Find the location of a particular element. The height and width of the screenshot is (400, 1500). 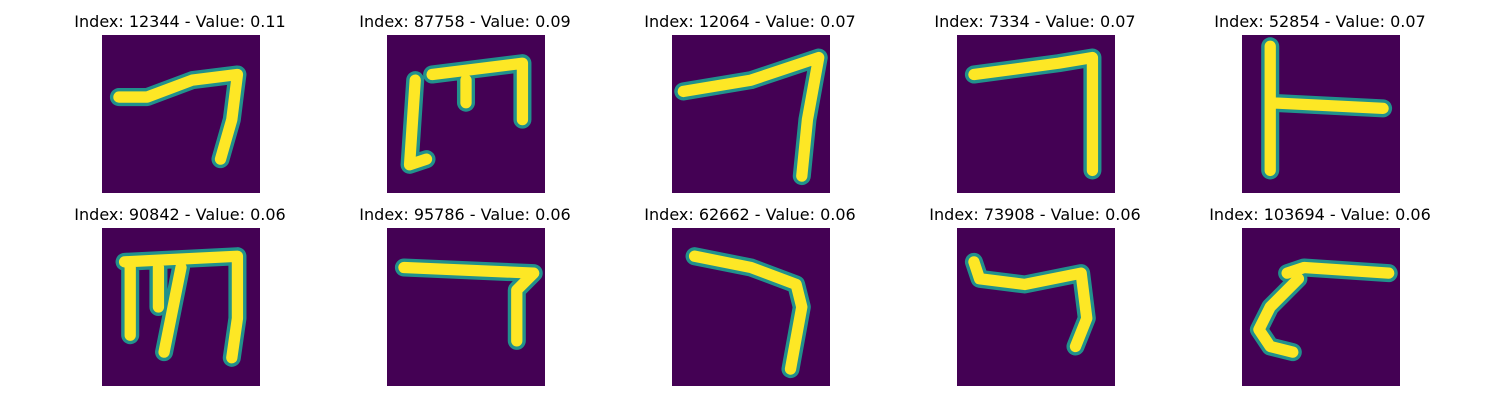

glyph-panel-2: Index: 87758 - Value: 0.09 is located at coordinates (465, 107).